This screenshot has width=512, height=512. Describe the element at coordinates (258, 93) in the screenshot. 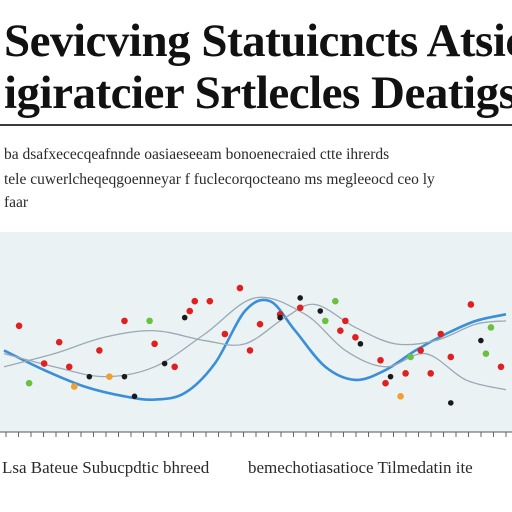

I see `title-line-2: igiratcier Srtlecles Deatigs` at that location.